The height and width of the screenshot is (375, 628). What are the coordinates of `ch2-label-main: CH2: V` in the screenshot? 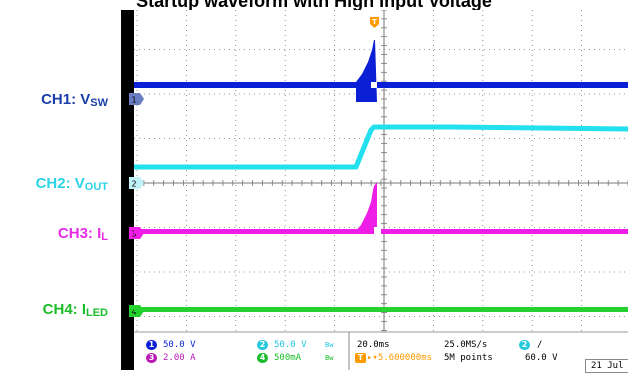 It's located at (60, 183).